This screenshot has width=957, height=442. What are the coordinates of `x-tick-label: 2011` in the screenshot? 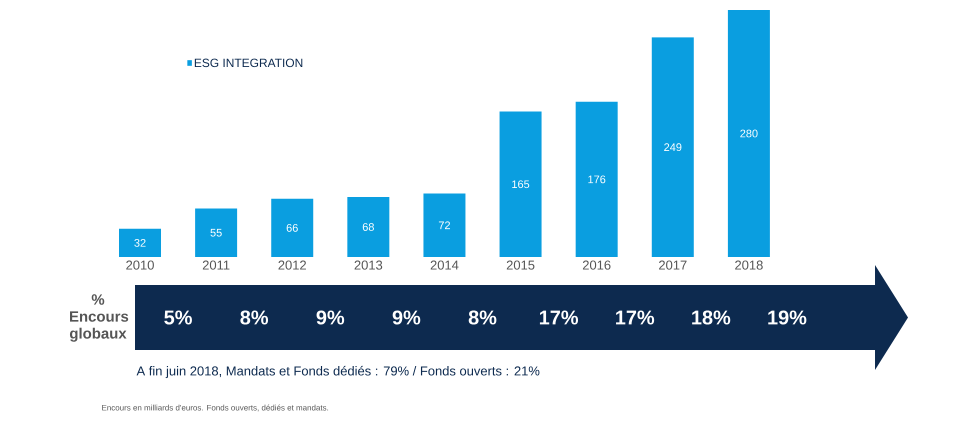 It's located at (216, 265).